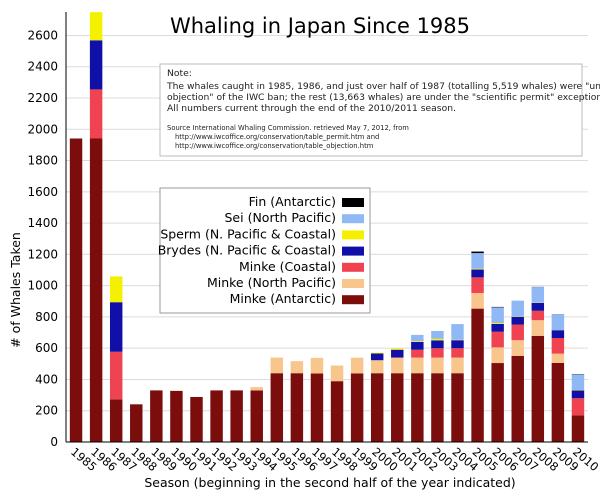  What do you see at coordinates (42, 223) in the screenshot?
I see `y-tick-label: 1400` at bounding box center [42, 223].